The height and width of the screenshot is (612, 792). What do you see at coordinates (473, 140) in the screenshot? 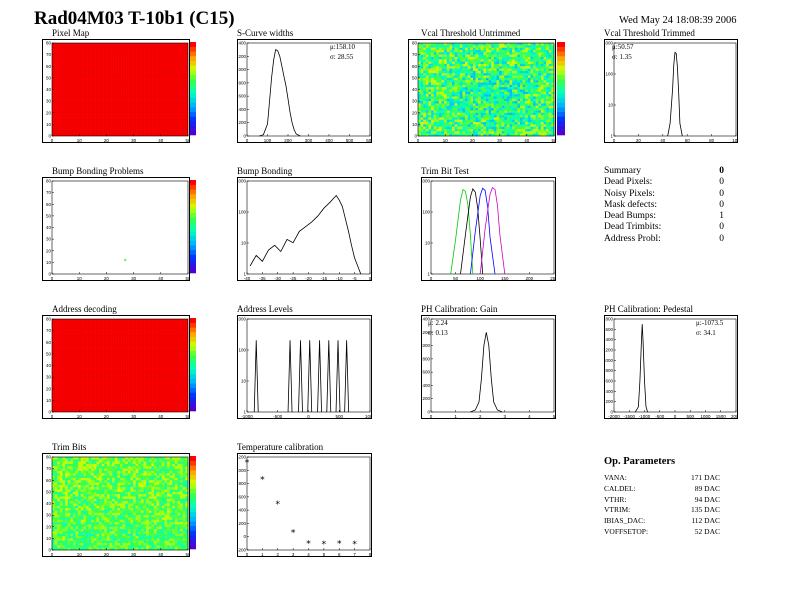
I see `x-tick-label: 20` at bounding box center [473, 140].